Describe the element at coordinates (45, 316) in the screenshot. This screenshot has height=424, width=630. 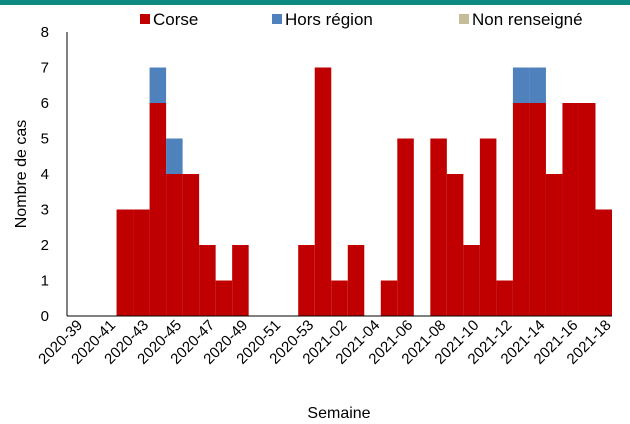
I see `y-tick-label: 0` at that location.